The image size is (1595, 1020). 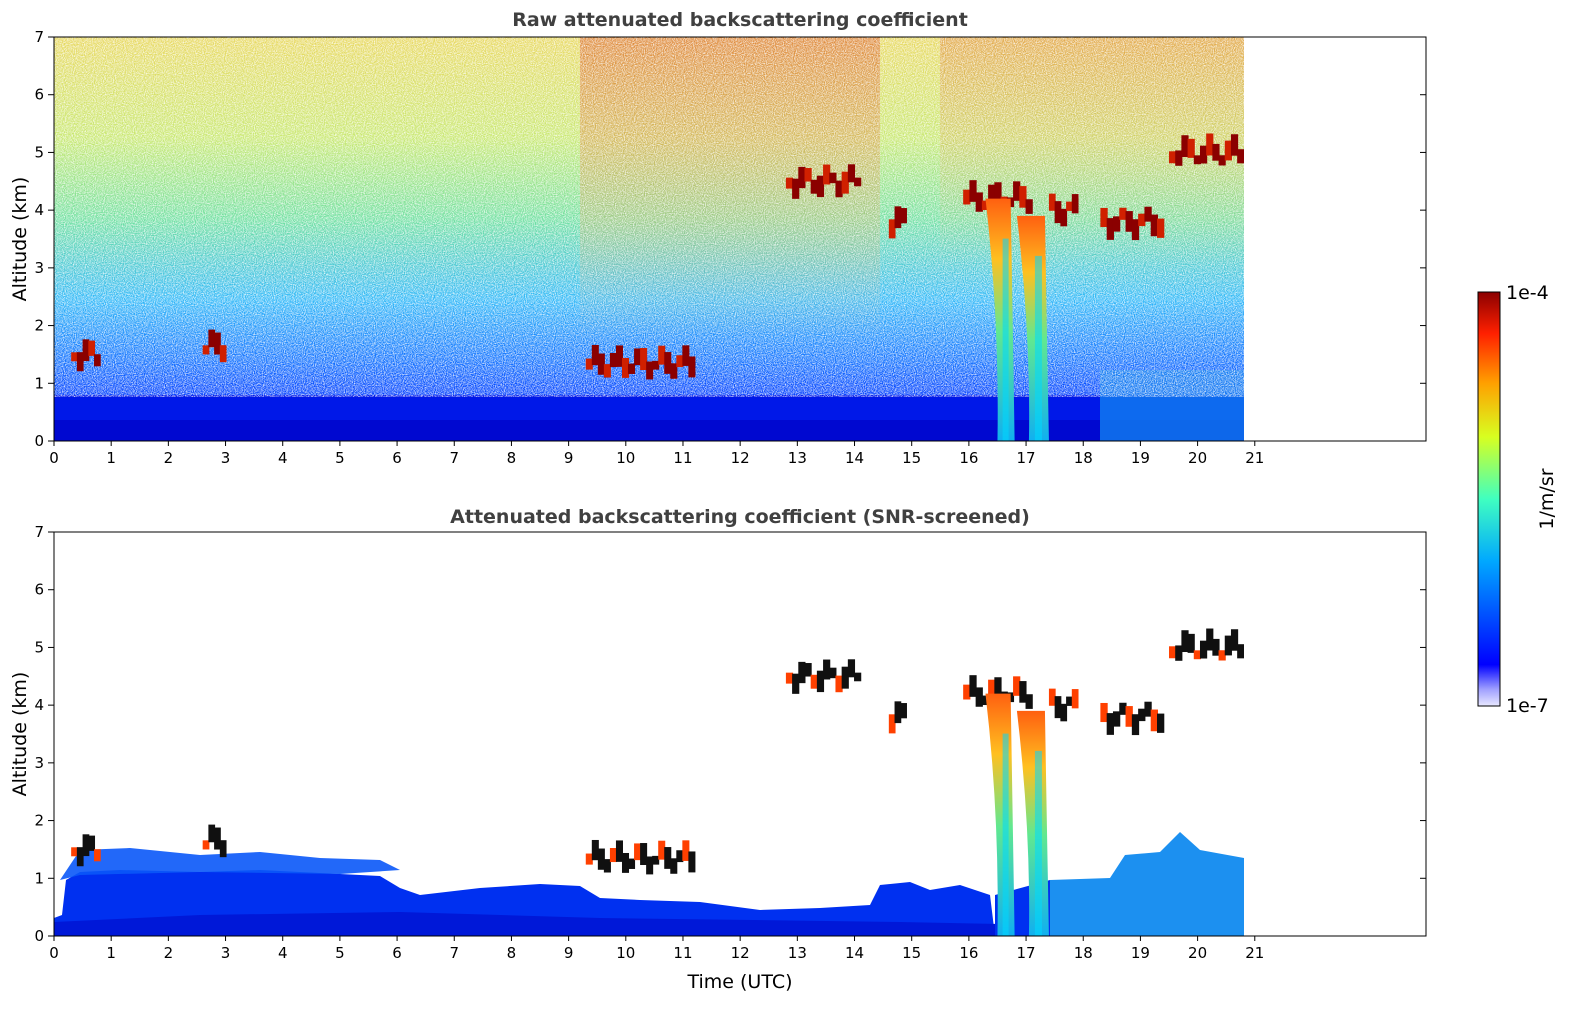 I want to click on x-tick-label: 15, so click(x=911, y=458).